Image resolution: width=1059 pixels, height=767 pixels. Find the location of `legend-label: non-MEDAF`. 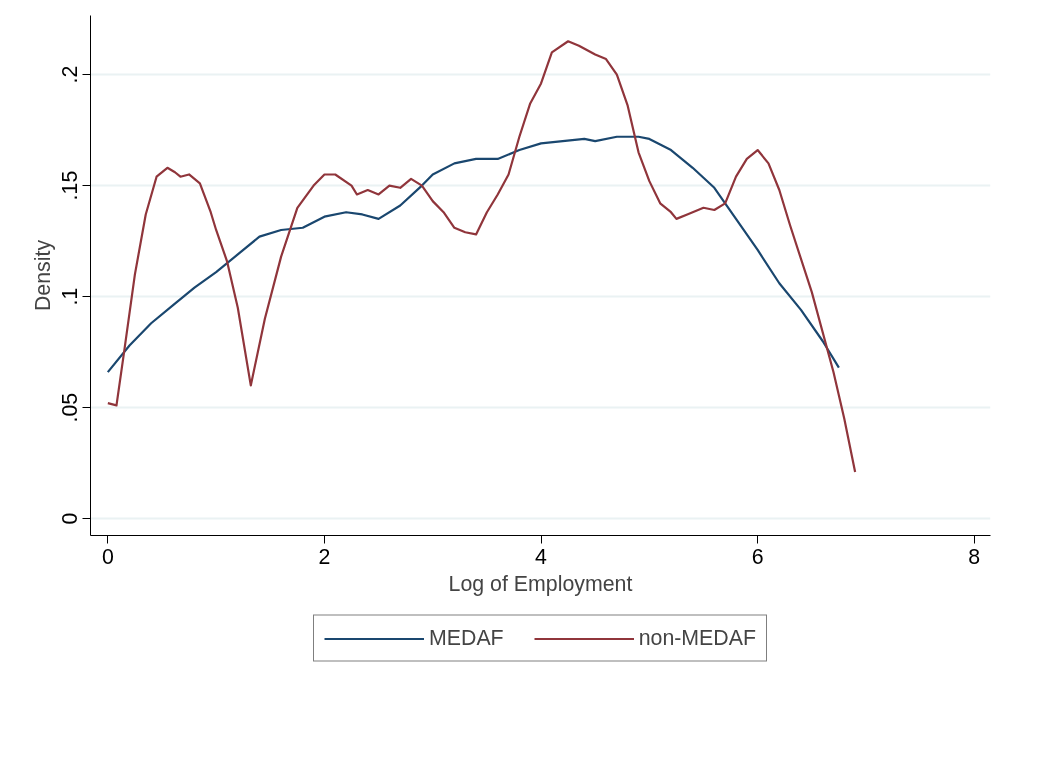

legend-label: non-MEDAF is located at coordinates (697, 638).